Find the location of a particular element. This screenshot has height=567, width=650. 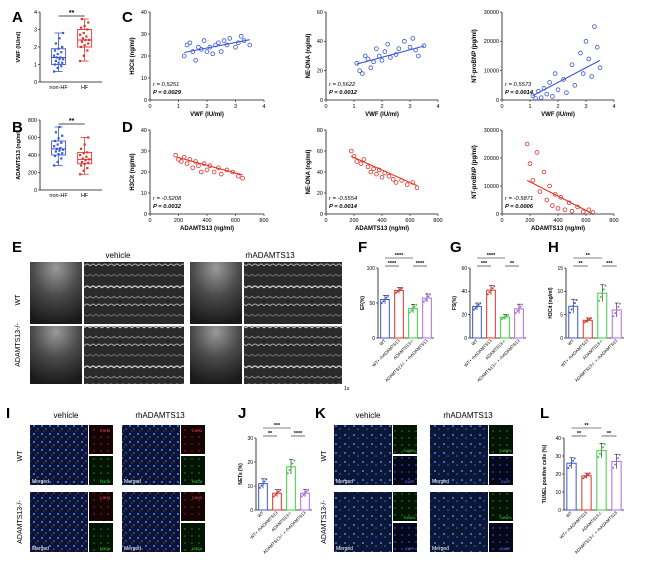

x-tick-label: 2 is located at coordinates (557, 107).